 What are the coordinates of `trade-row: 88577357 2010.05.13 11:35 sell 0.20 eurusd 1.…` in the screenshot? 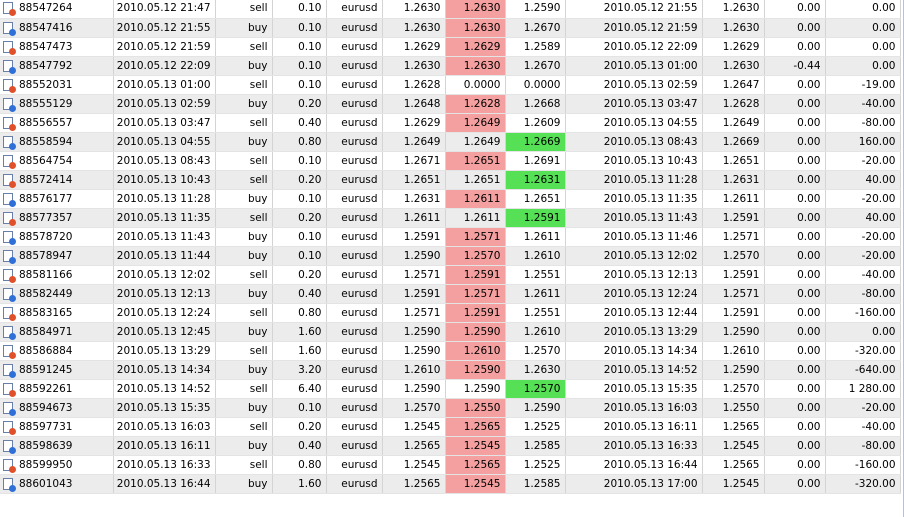 It's located at (450, 218).